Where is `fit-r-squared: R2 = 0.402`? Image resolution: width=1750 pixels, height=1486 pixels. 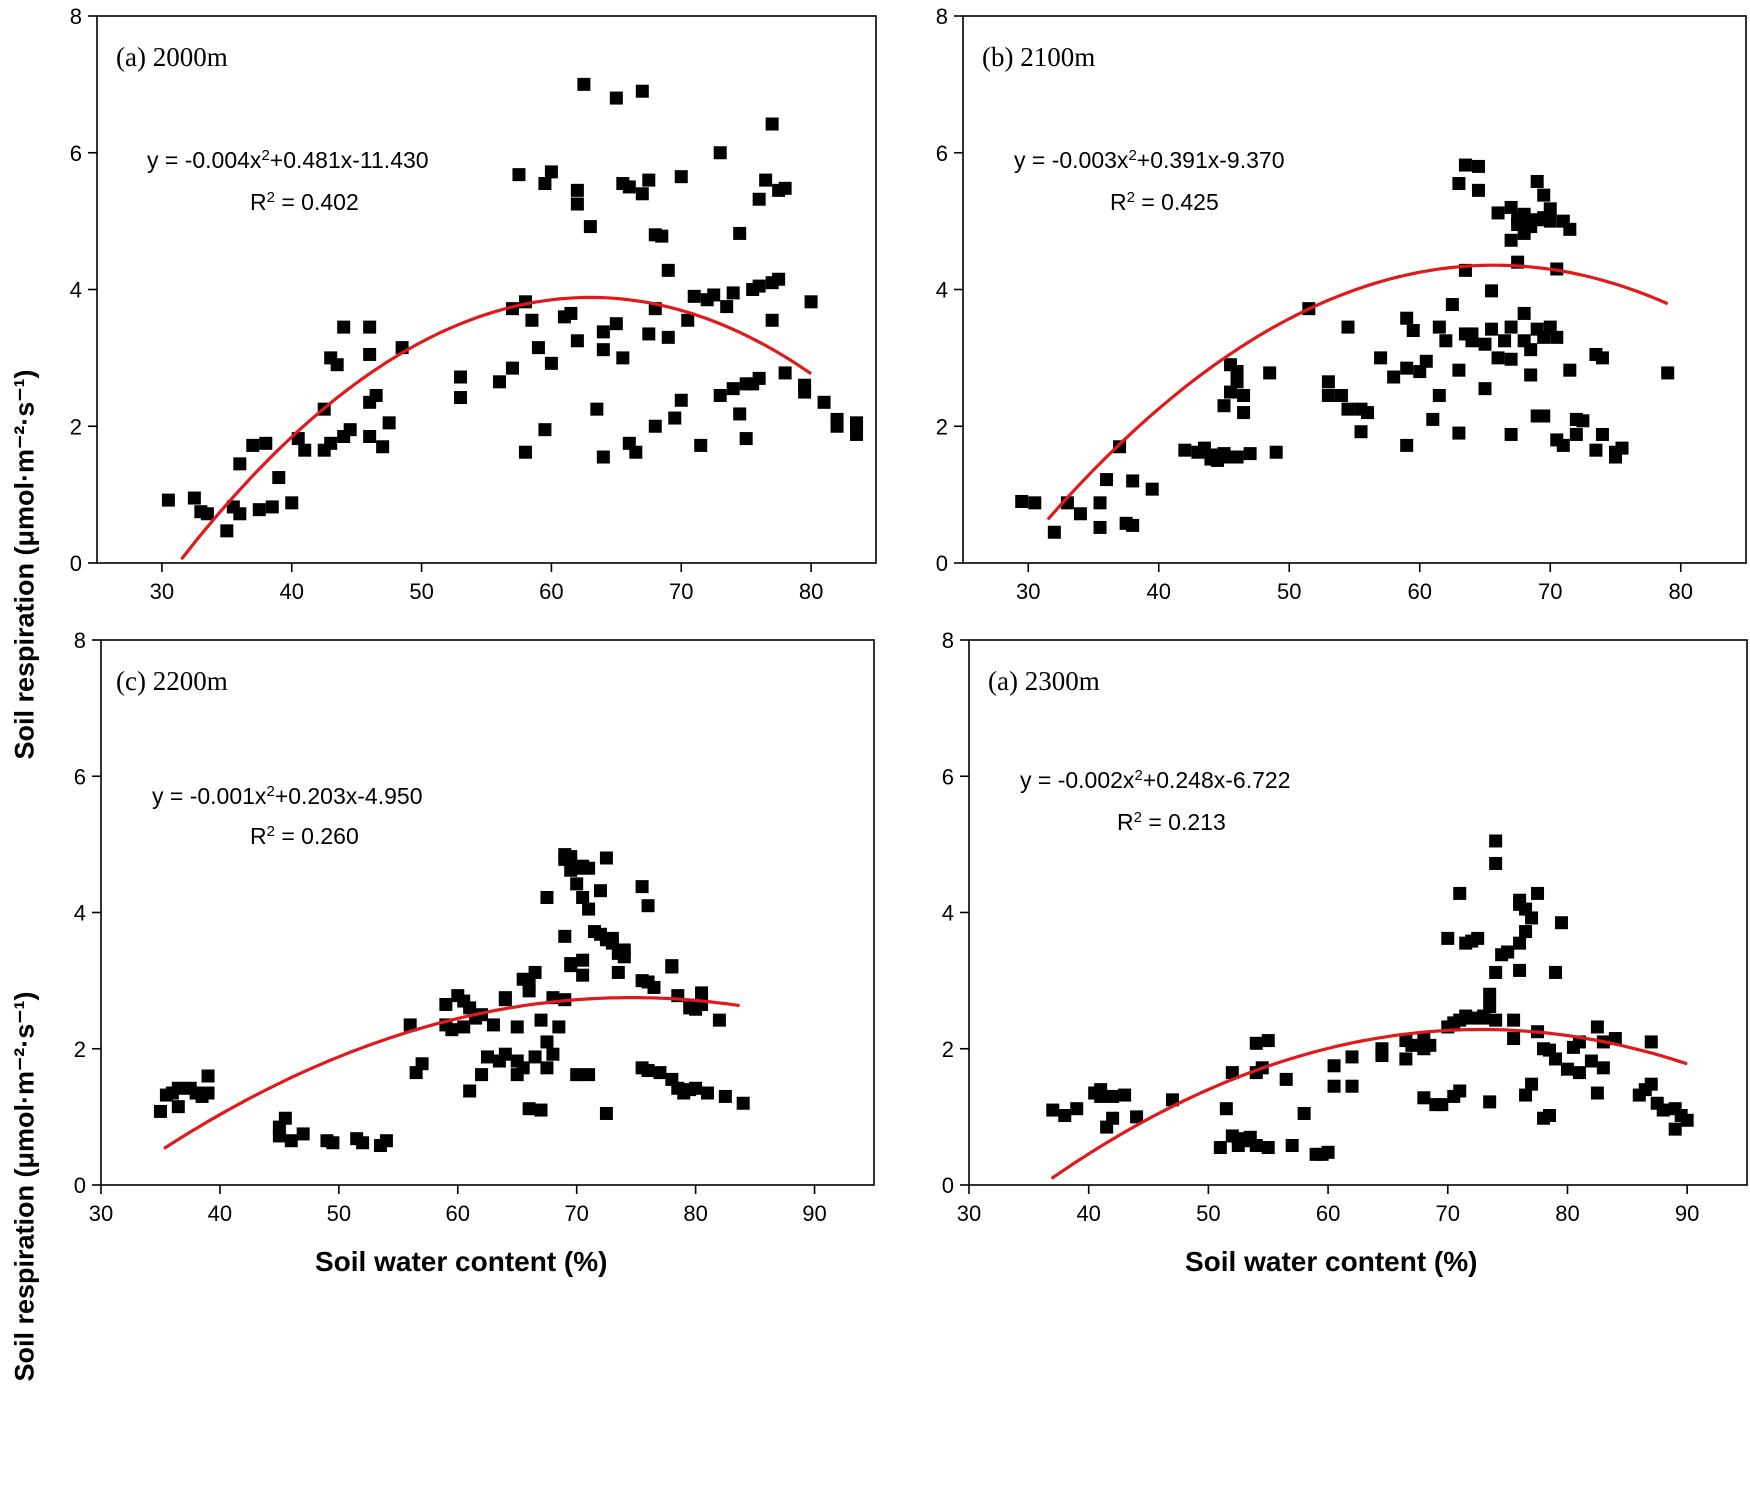
fit-r-squared: R2 = 0.402 is located at coordinates (304, 202).